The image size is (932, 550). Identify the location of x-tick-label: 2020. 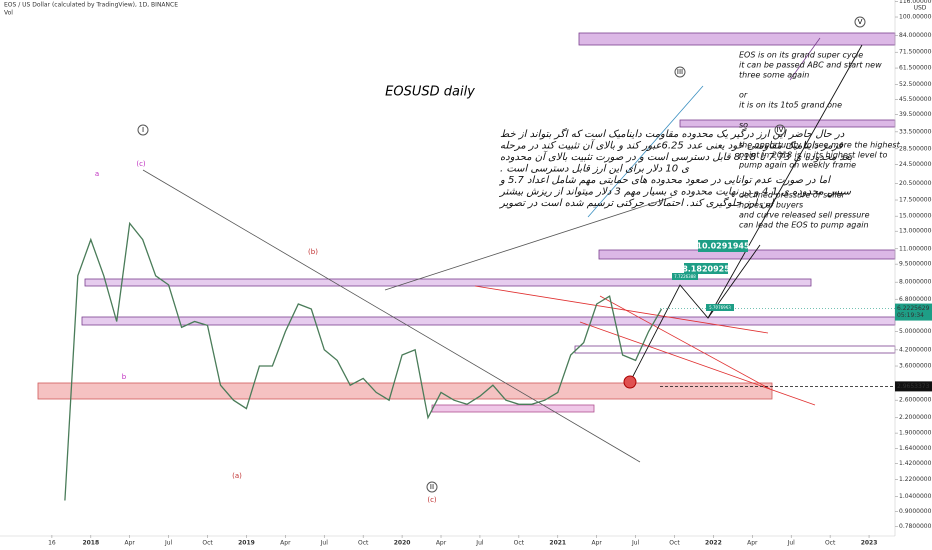
(402, 543).